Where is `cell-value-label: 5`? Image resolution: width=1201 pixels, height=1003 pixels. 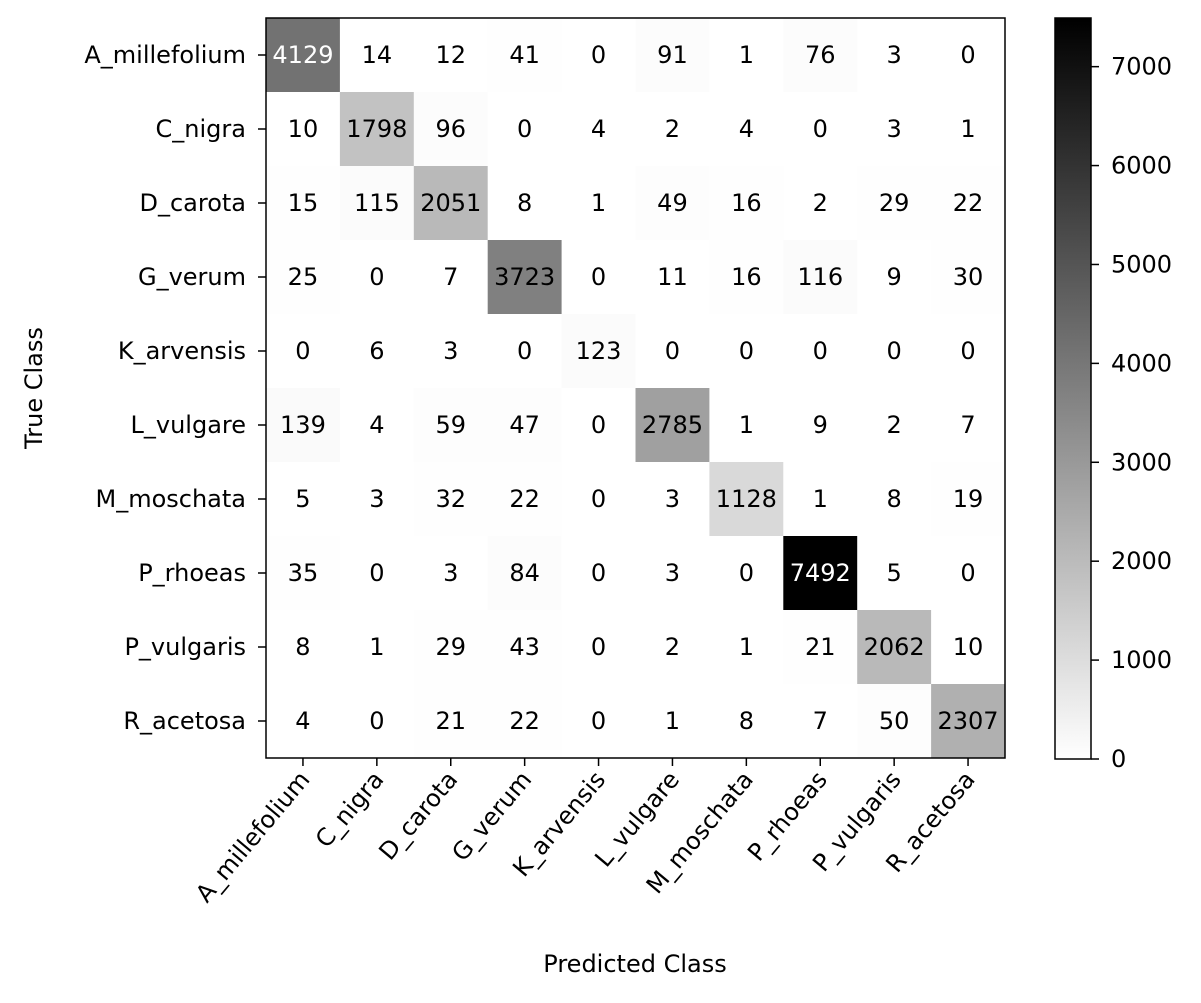
cell-value-label: 5 is located at coordinates (302, 499).